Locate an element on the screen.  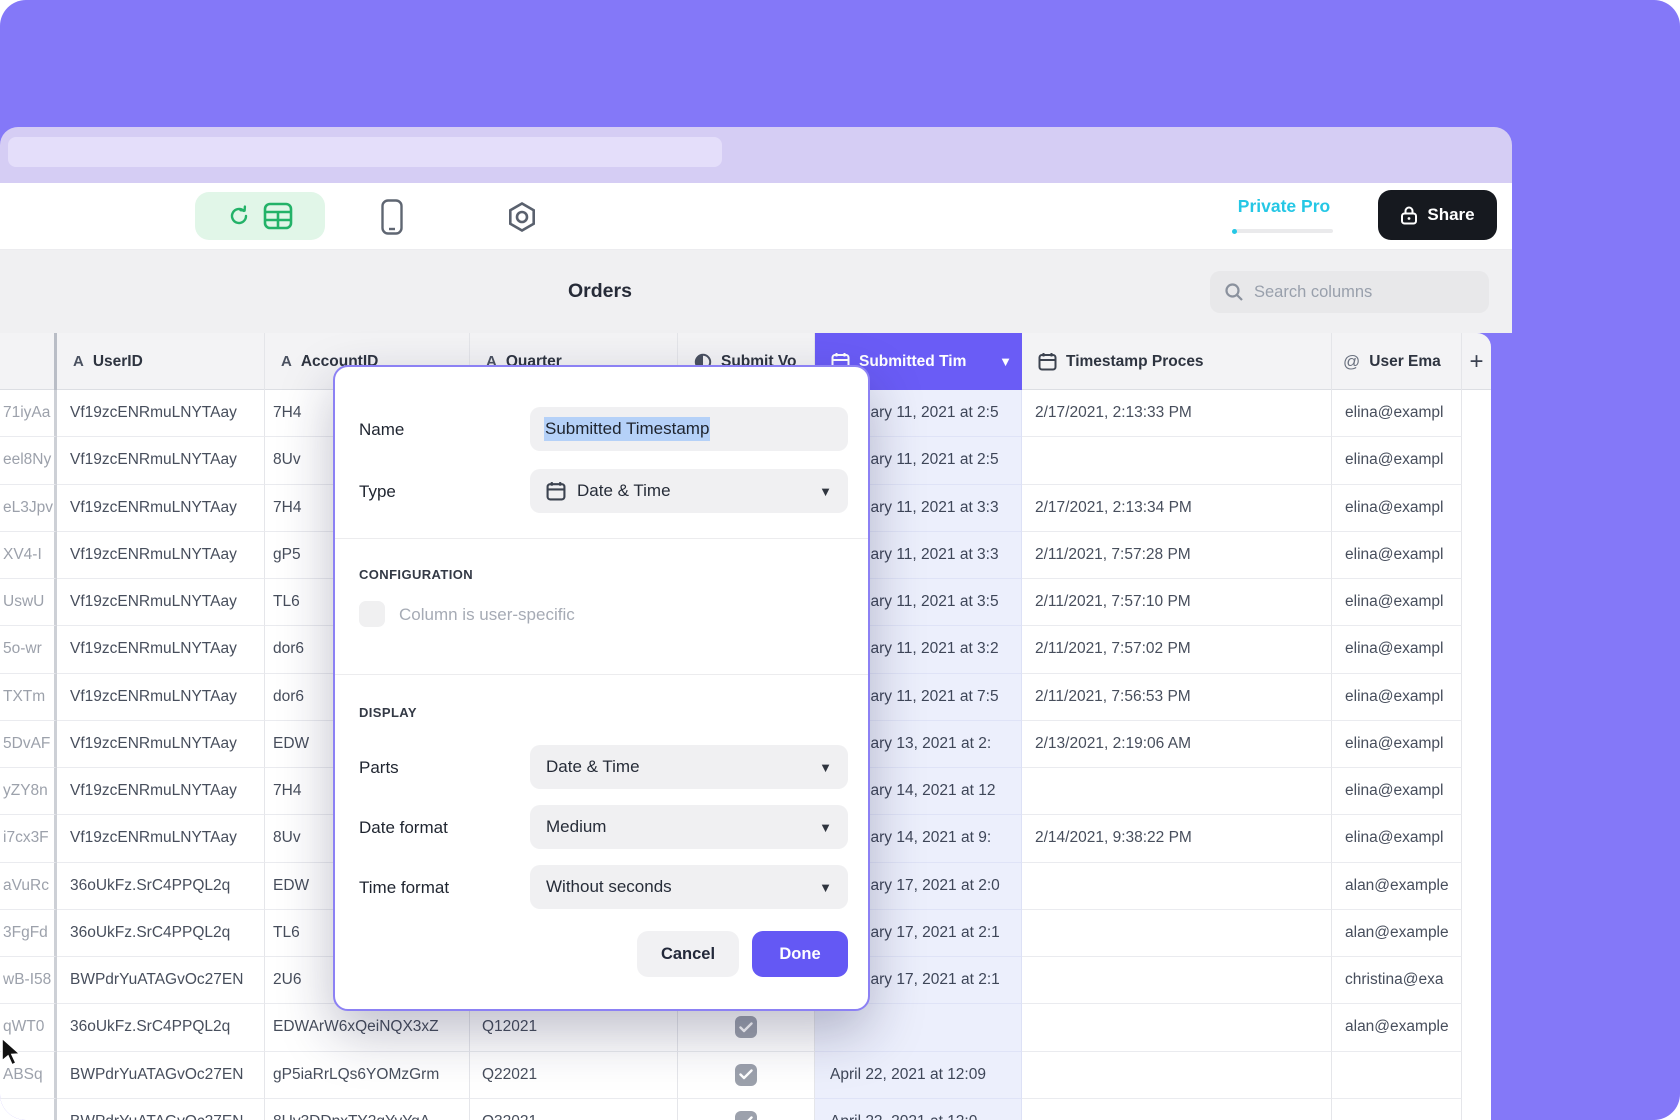
add-column-button: + is located at coordinates (1476, 361).